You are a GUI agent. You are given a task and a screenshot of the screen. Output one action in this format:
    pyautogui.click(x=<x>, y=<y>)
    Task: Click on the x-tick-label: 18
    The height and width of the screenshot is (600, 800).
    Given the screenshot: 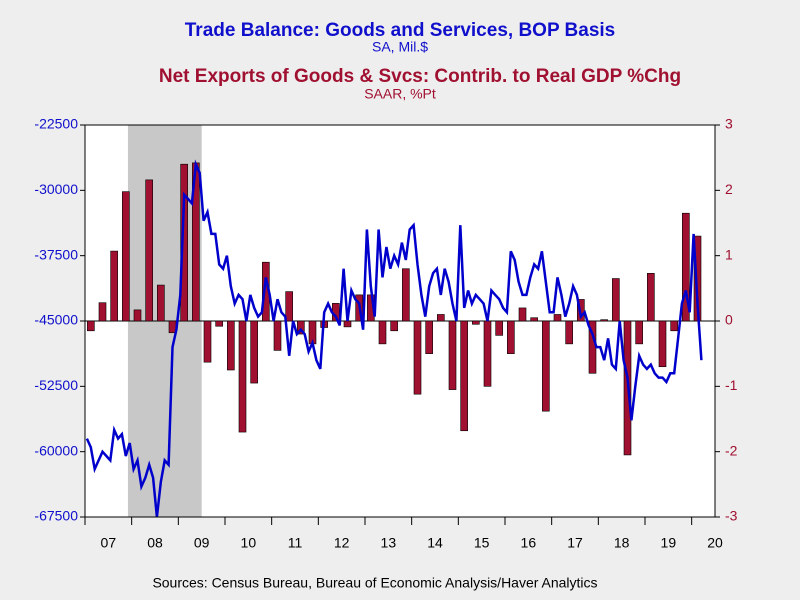 What is the action you would take?
    pyautogui.click(x=622, y=543)
    